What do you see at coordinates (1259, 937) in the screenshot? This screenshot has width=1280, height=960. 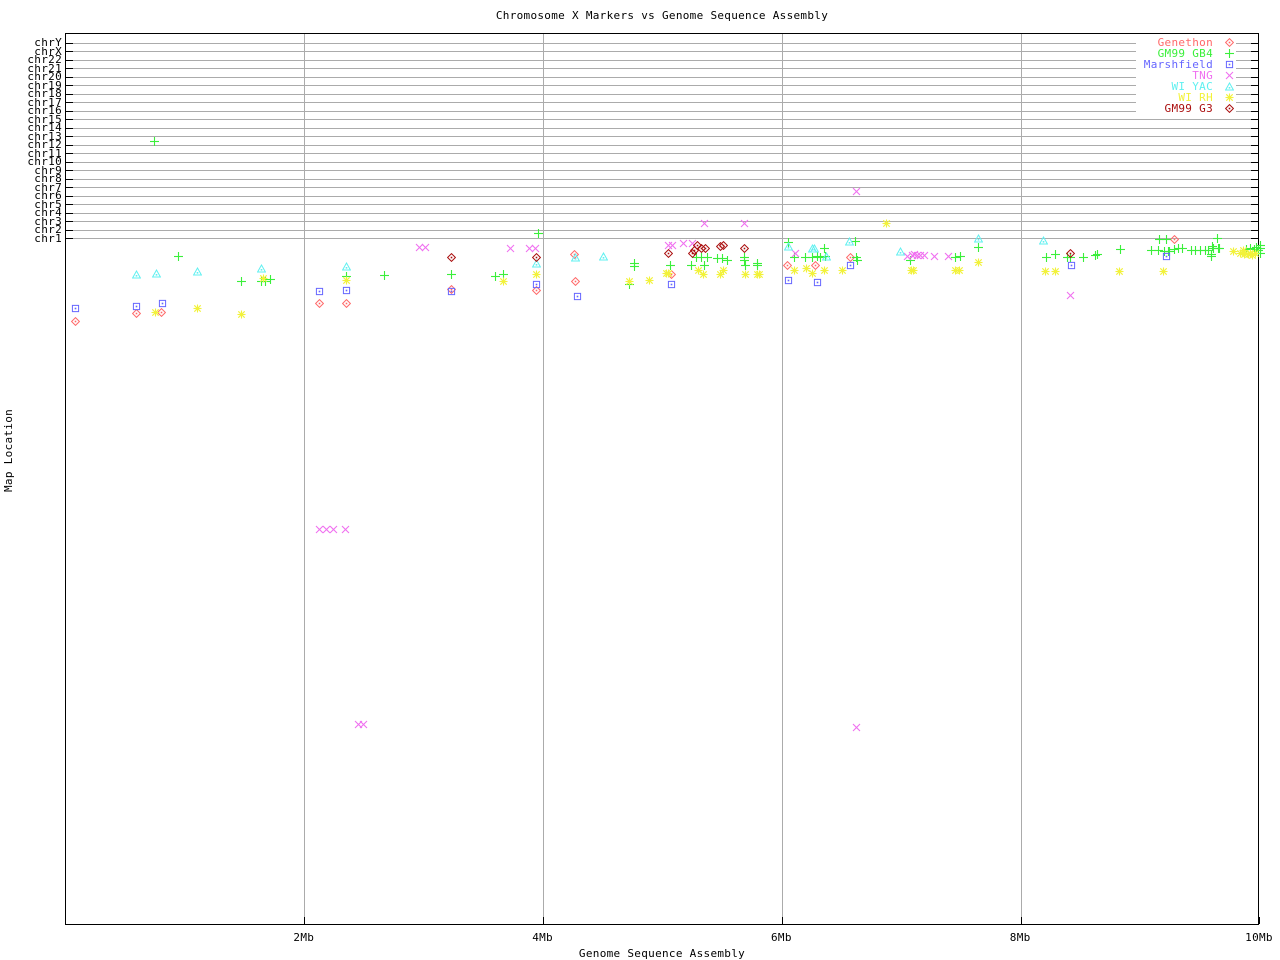 I see `x-axis-tick-label: 10Mb` at bounding box center [1259, 937].